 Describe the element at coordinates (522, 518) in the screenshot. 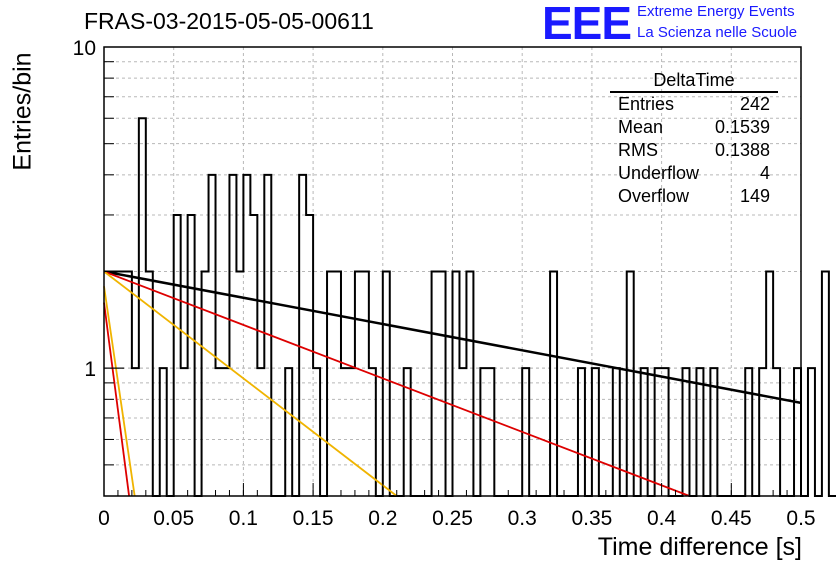

I see `x-tick-label: 0.3` at that location.